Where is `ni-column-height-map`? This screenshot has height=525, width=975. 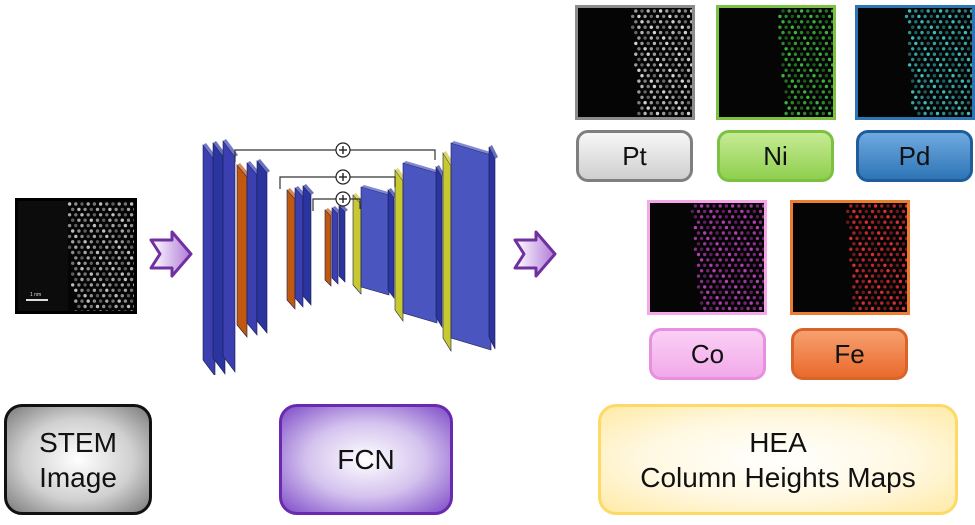
ni-column-height-map is located at coordinates (776, 62).